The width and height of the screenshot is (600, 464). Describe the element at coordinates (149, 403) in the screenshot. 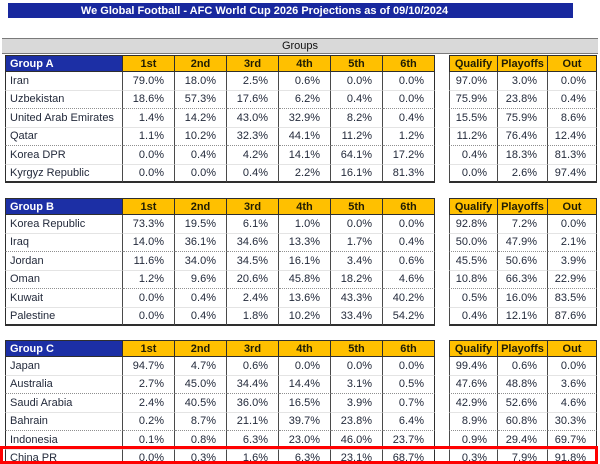

I see `position-cell: 2.4%` at that location.